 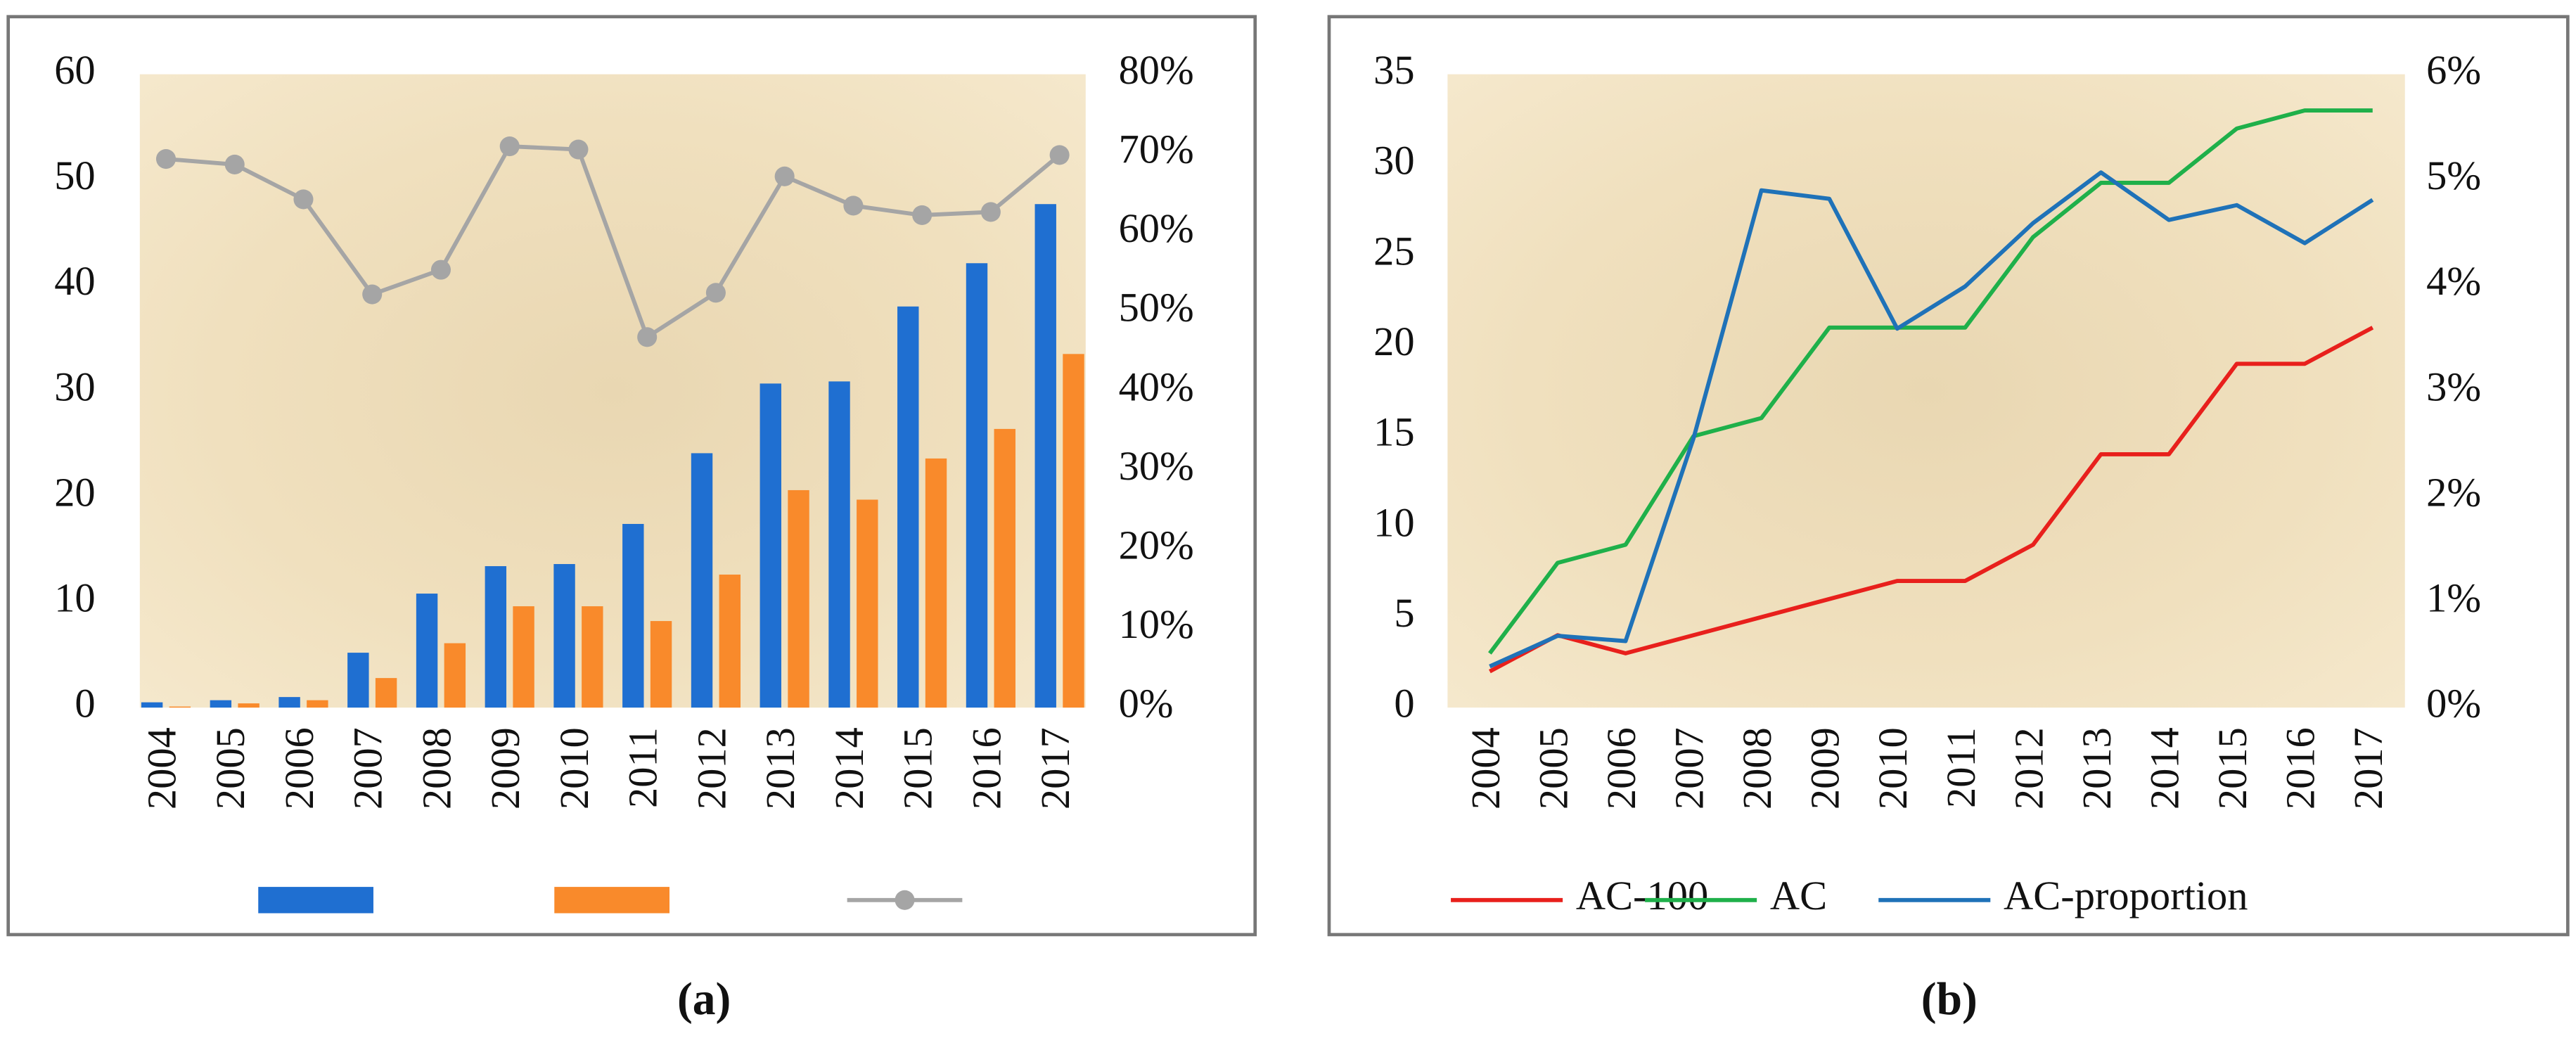 I want to click on caption: (a), so click(x=704, y=1000).